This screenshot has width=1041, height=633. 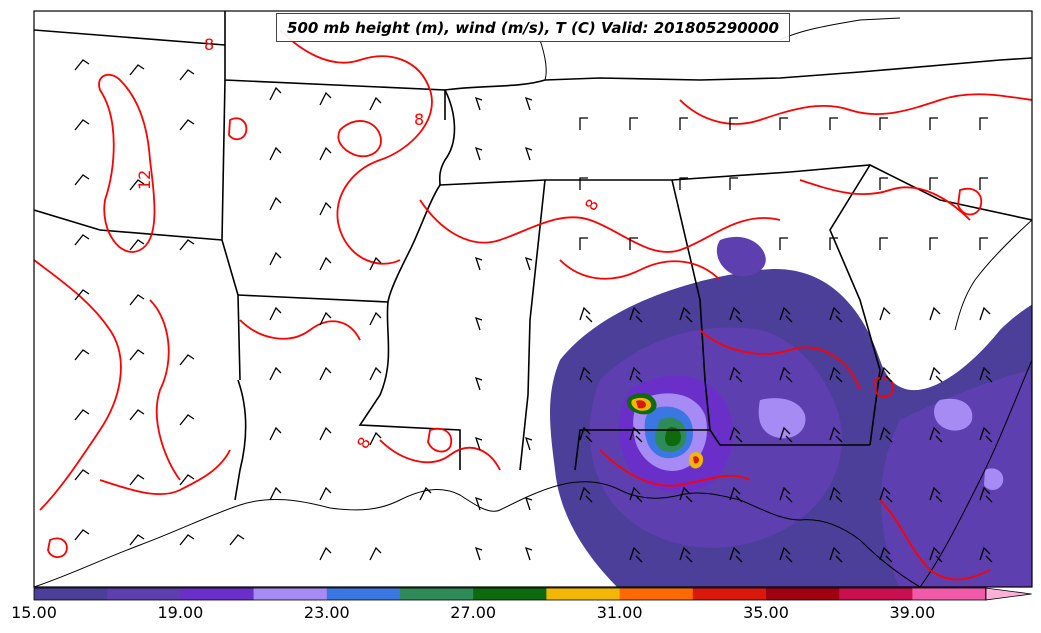 I want to click on colorbar-tick-label: 35.00, so click(x=766, y=612).